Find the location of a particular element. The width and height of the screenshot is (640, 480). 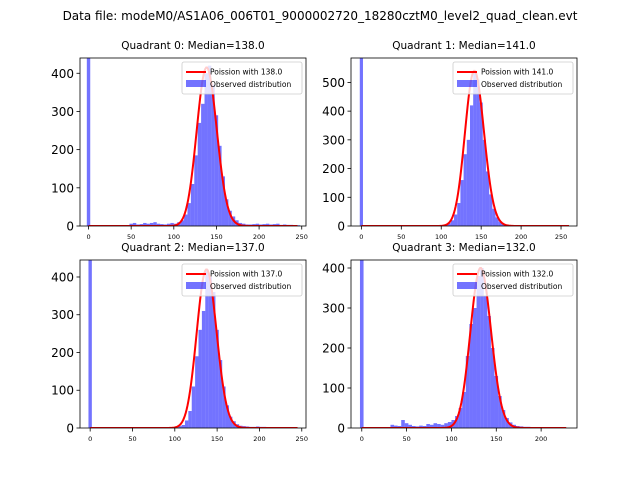

y-tick-label: 200 is located at coordinates (333, 169).